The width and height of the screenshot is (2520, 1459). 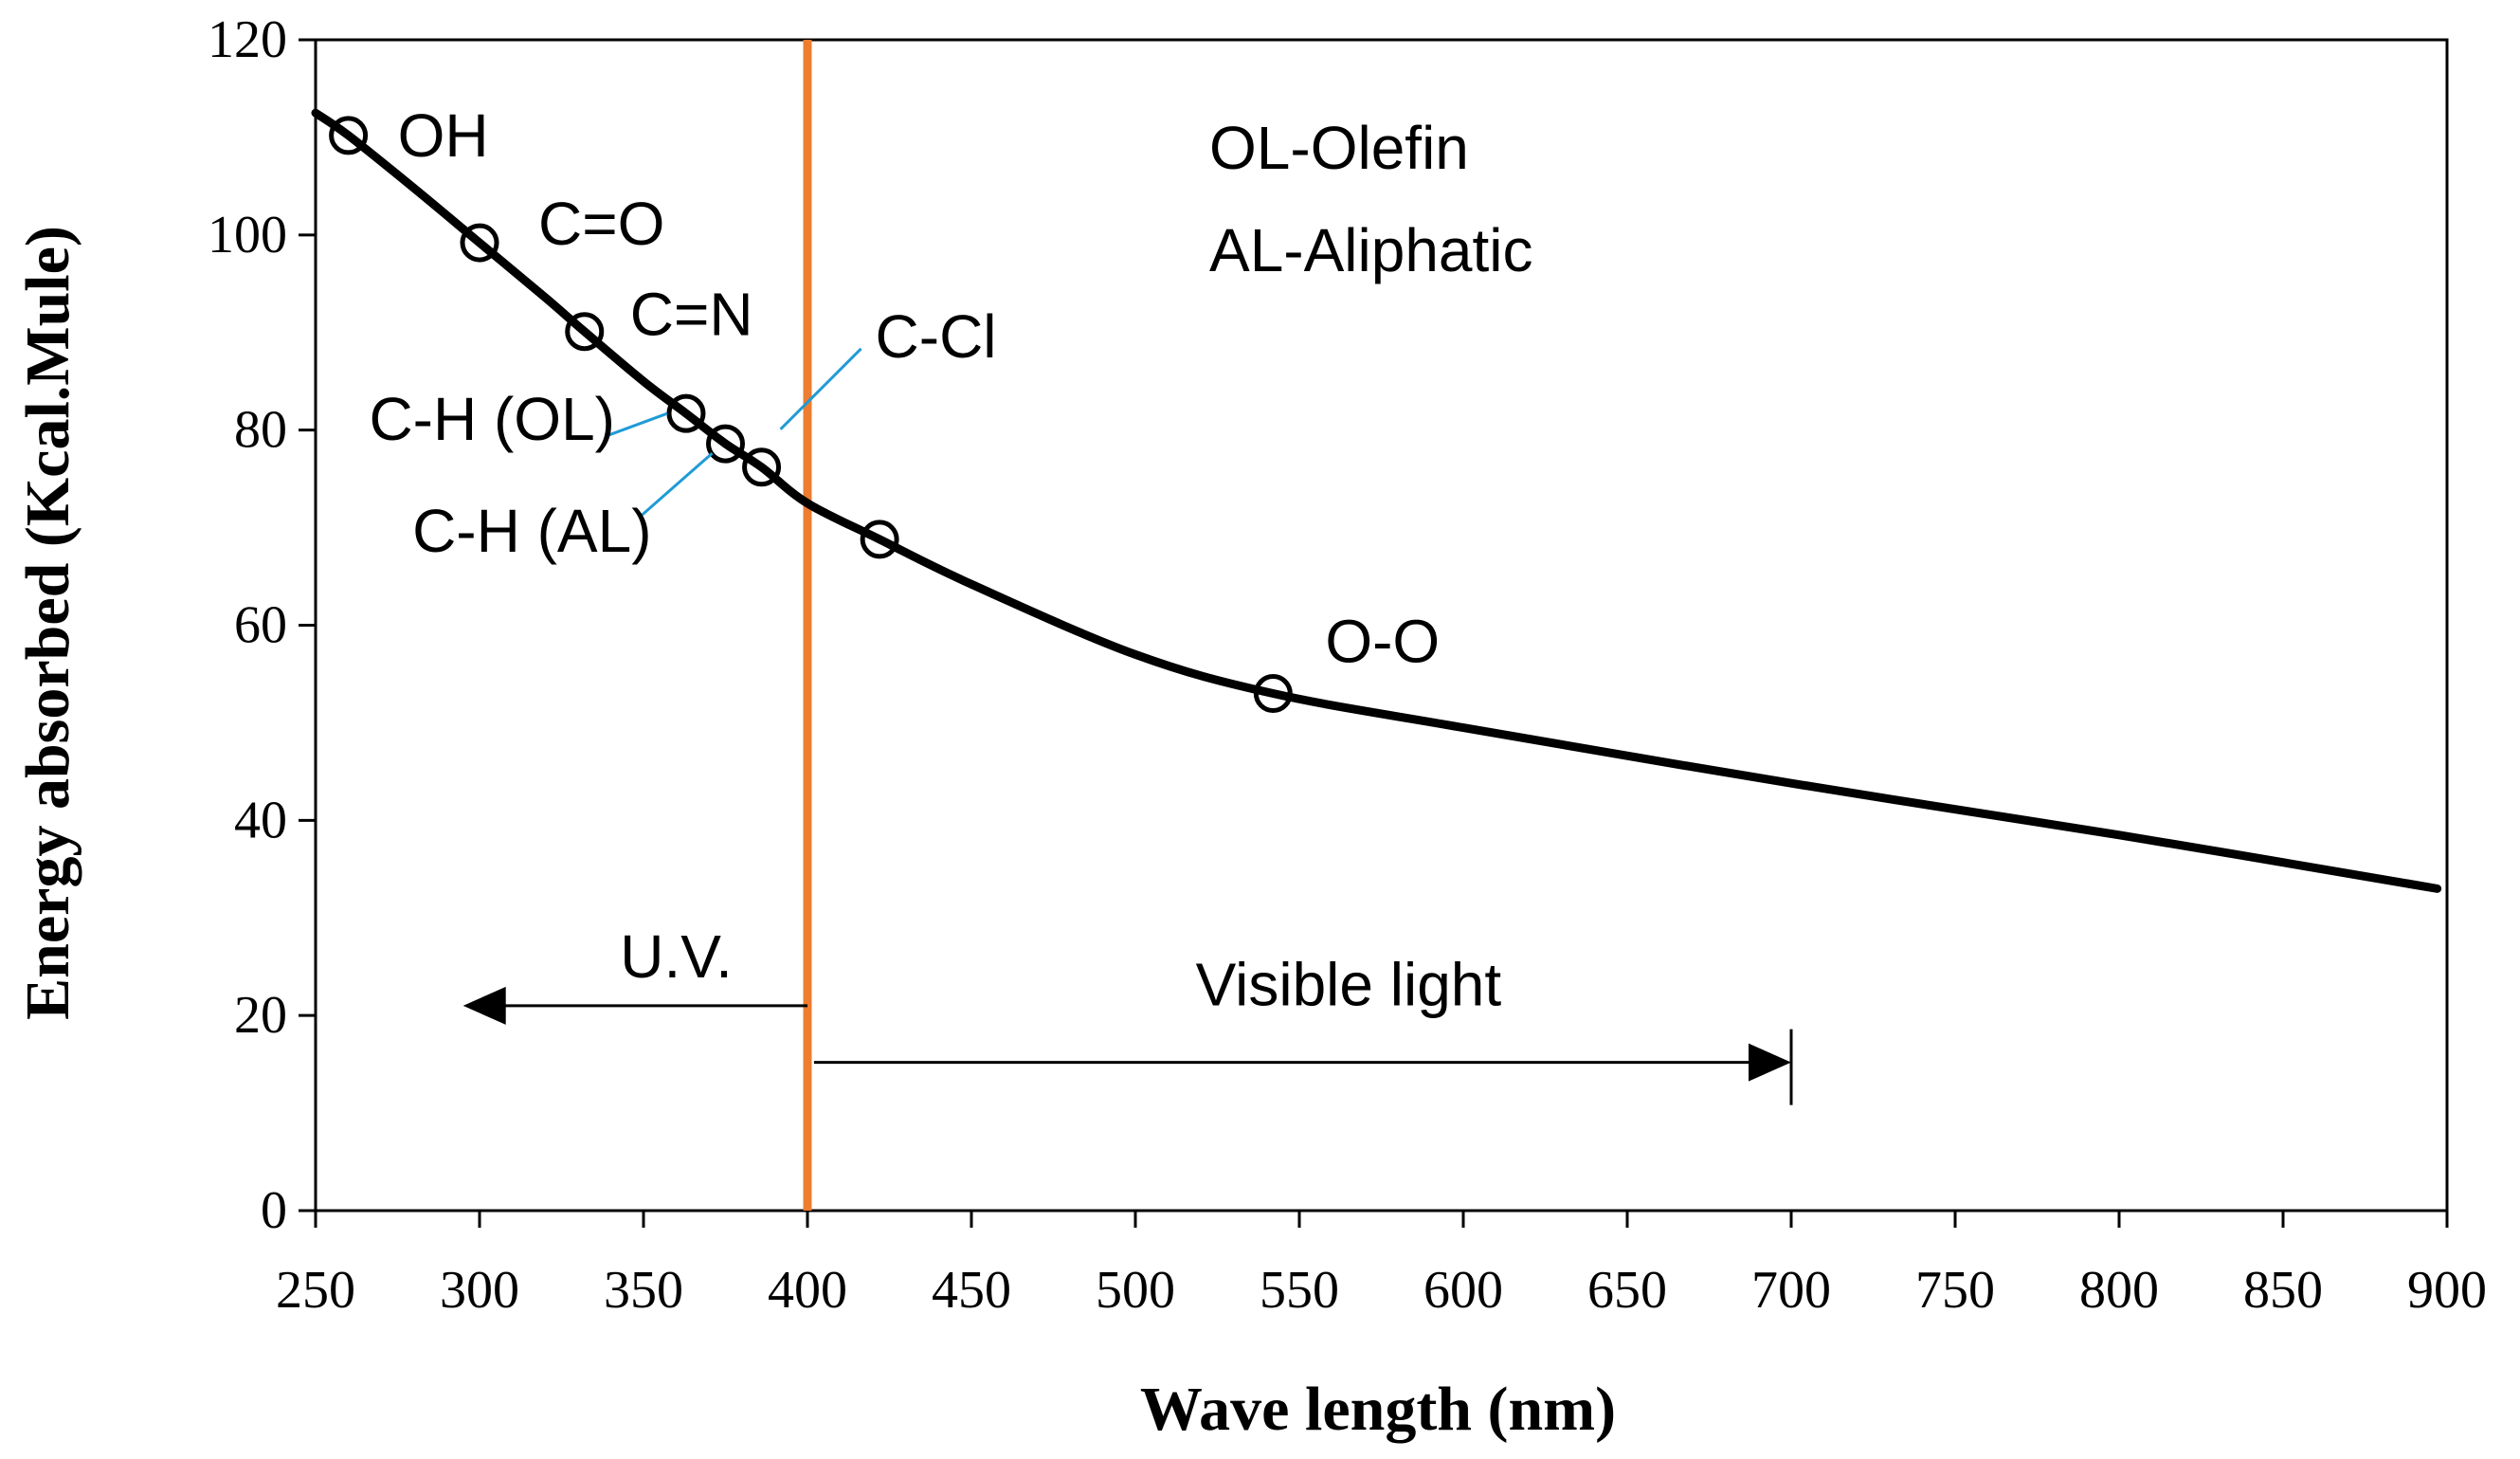 What do you see at coordinates (643, 1290) in the screenshot?
I see `x-tick-label: 350` at bounding box center [643, 1290].